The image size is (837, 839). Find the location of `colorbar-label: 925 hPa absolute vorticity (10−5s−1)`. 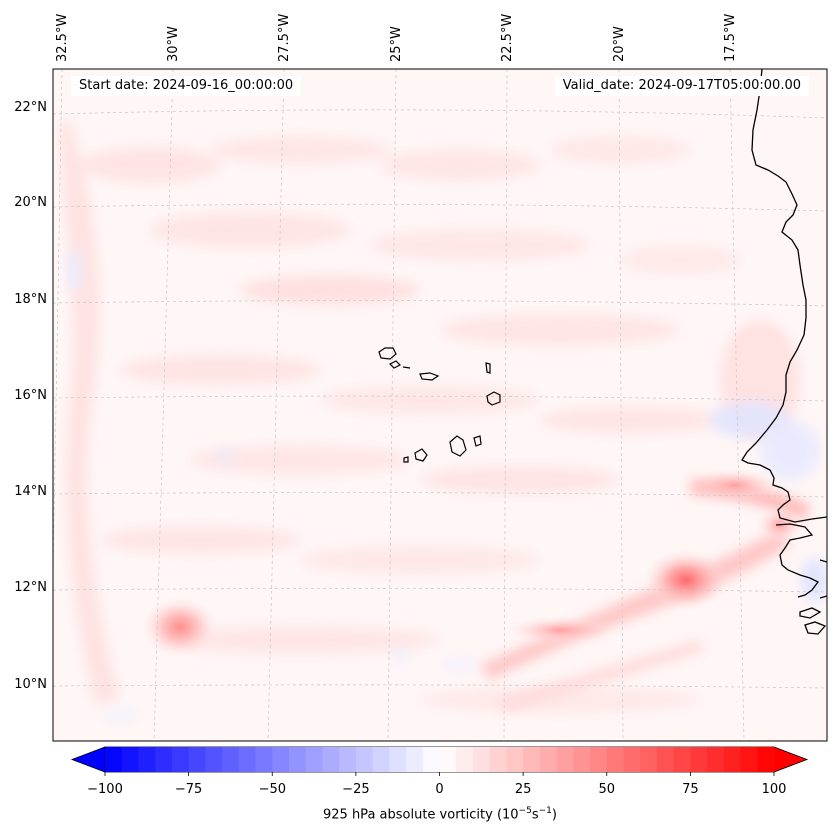

colorbar-label: 925 hPa absolute vorticity (10−5s−1) is located at coordinates (440, 814).